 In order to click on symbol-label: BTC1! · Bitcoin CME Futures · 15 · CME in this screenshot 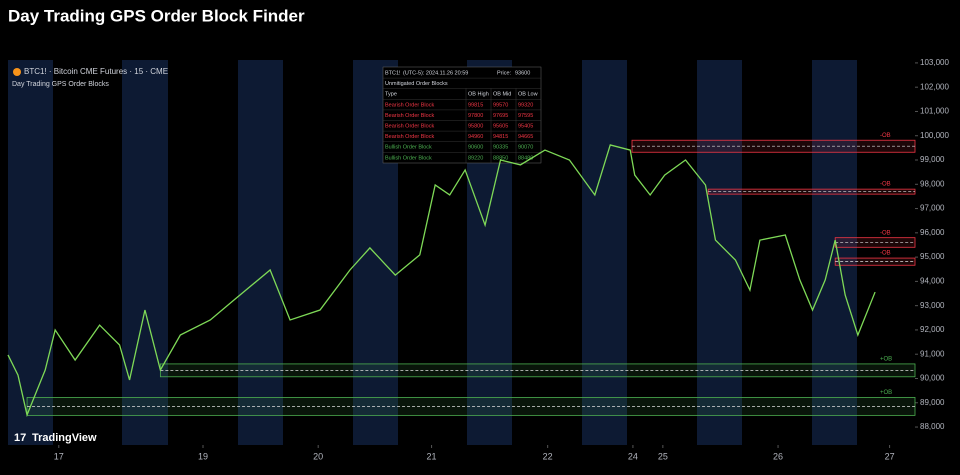, I will do `click(96, 71)`.